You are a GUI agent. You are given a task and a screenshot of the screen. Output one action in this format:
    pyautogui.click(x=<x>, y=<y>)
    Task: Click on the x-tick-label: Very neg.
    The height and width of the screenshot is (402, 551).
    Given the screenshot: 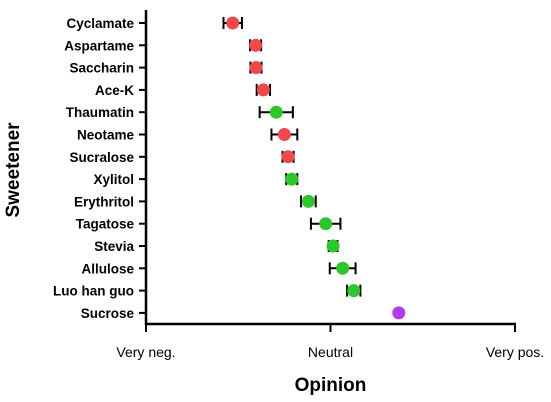 What is the action you would take?
    pyautogui.click(x=145, y=352)
    